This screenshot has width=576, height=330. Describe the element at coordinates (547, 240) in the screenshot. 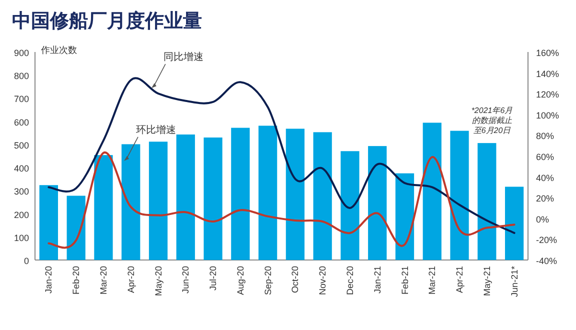

I see `y2-tick-label: -20%` at that location.